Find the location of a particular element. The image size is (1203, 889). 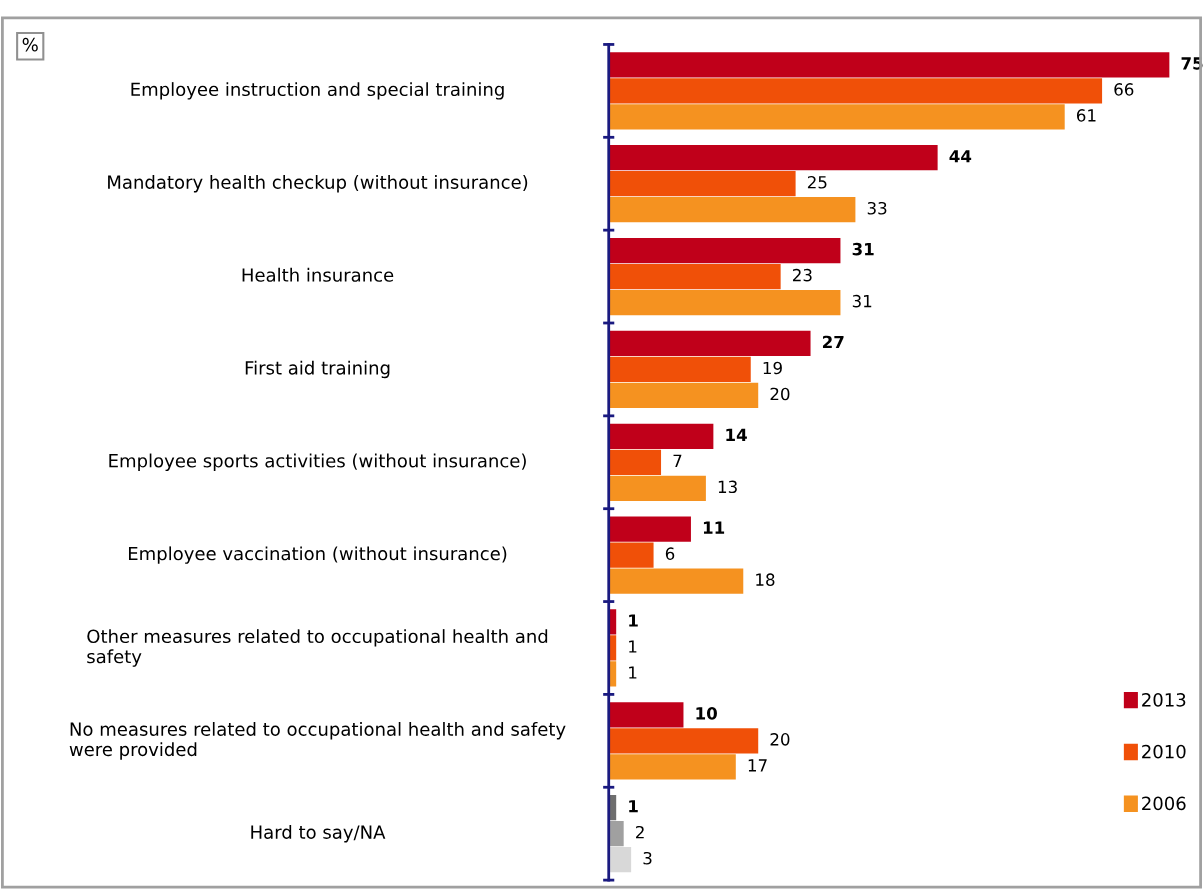

y-tick-label: Mandatory health checkup (without insurance) is located at coordinates (318, 183).